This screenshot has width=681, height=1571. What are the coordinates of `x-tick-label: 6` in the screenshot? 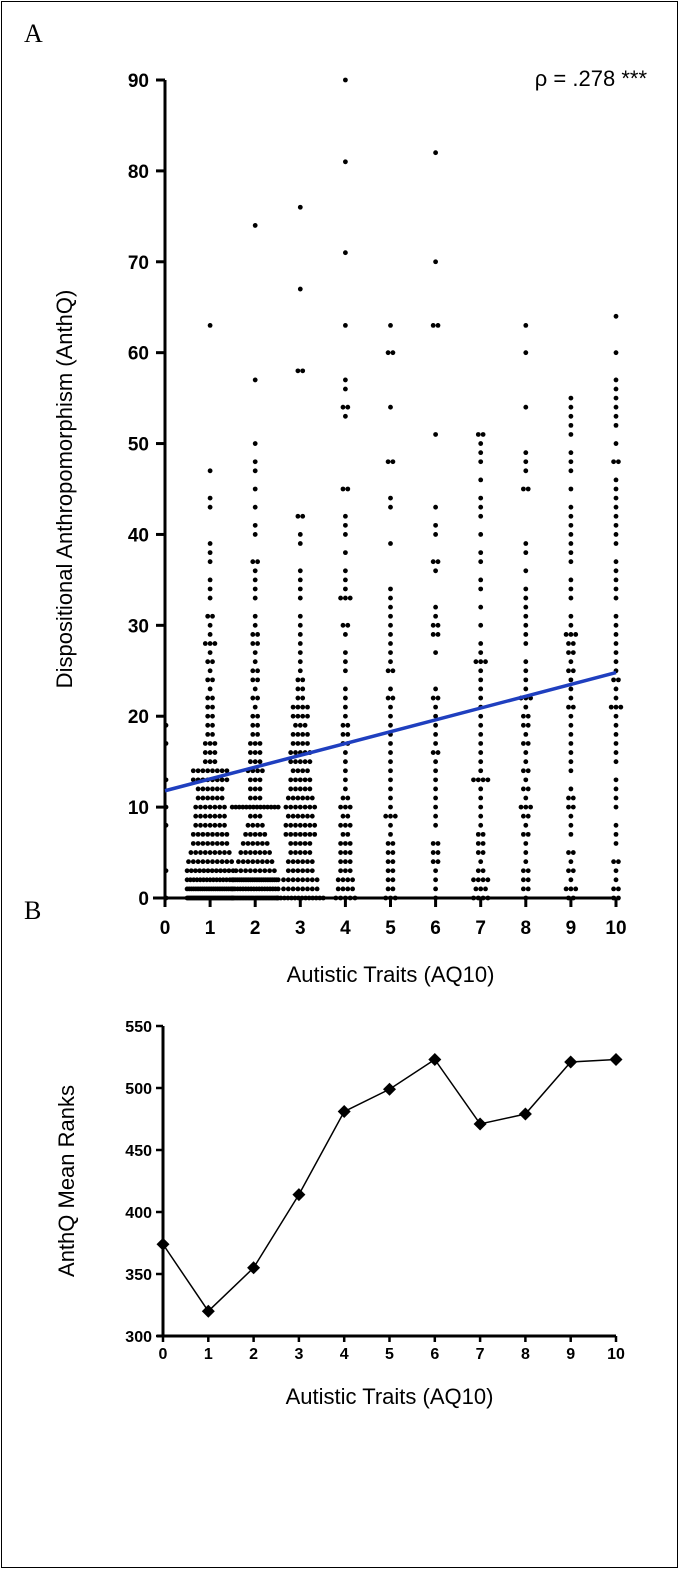 It's located at (434, 1354).